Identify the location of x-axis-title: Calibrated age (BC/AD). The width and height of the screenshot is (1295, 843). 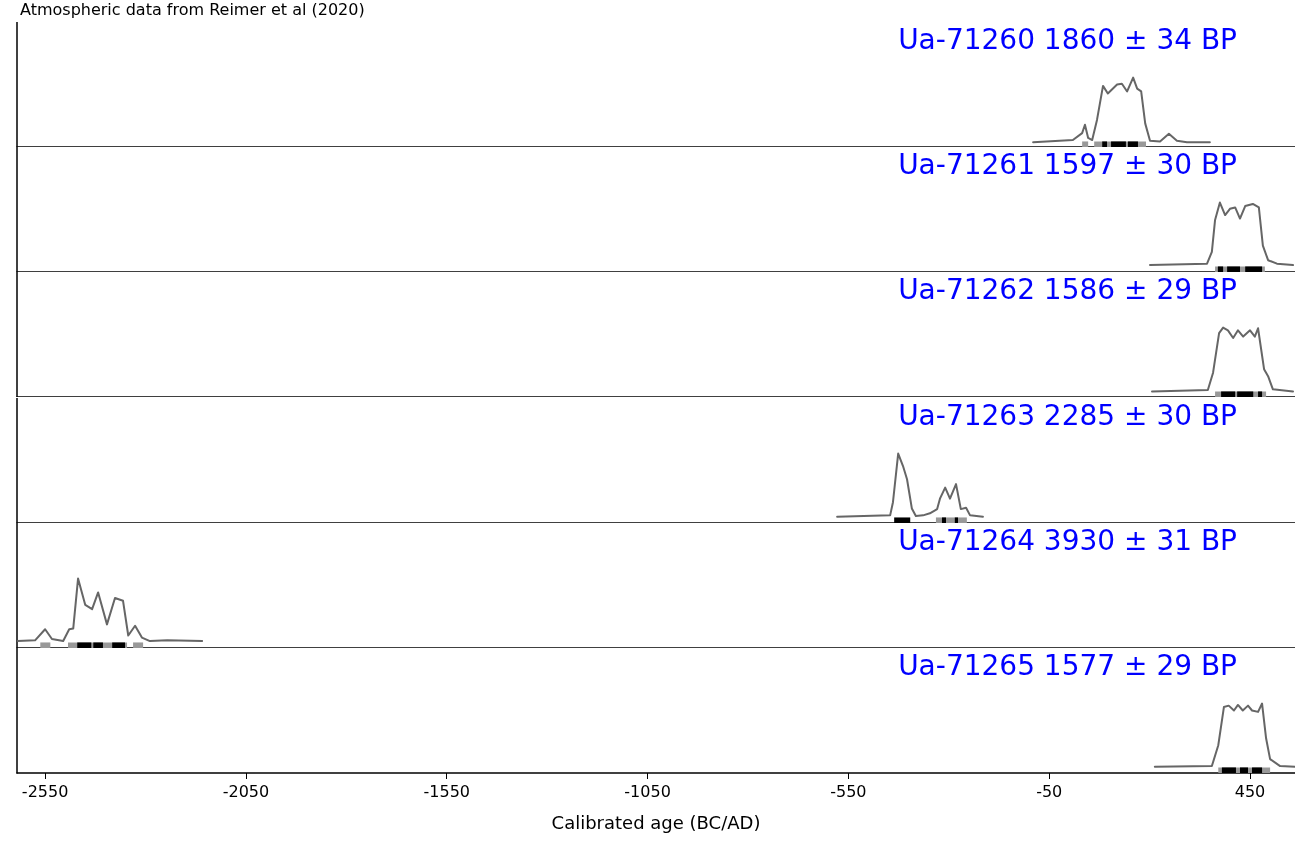
(656, 822).